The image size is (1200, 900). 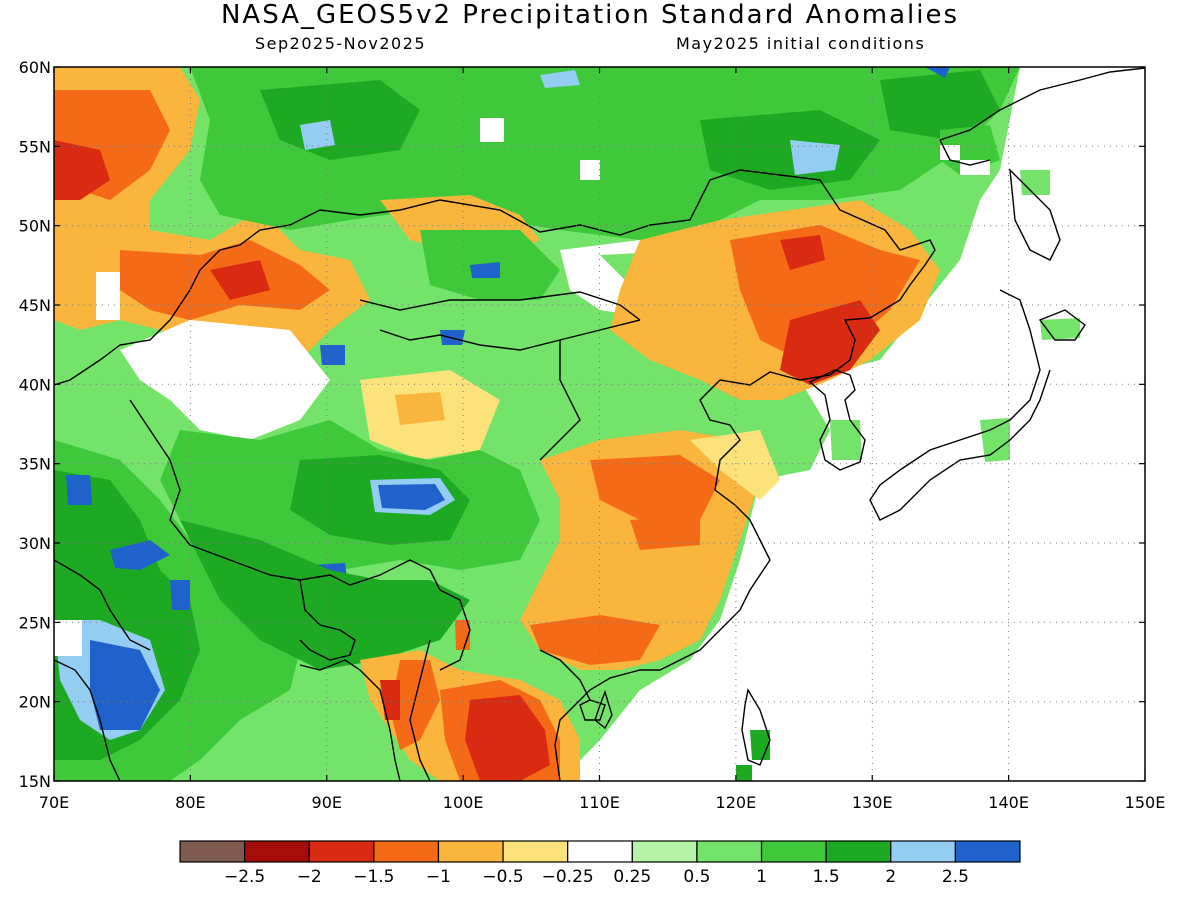 I want to click on lon-tick-label: 110E, so click(x=599, y=802).